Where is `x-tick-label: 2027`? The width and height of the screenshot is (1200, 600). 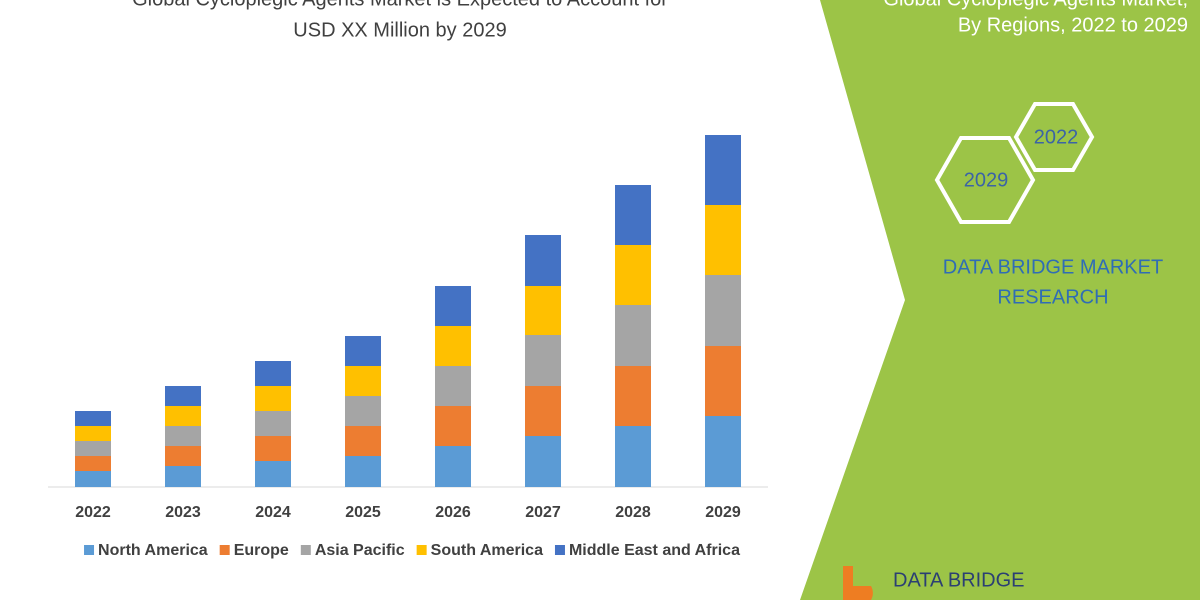 x-tick-label: 2027 is located at coordinates (543, 512).